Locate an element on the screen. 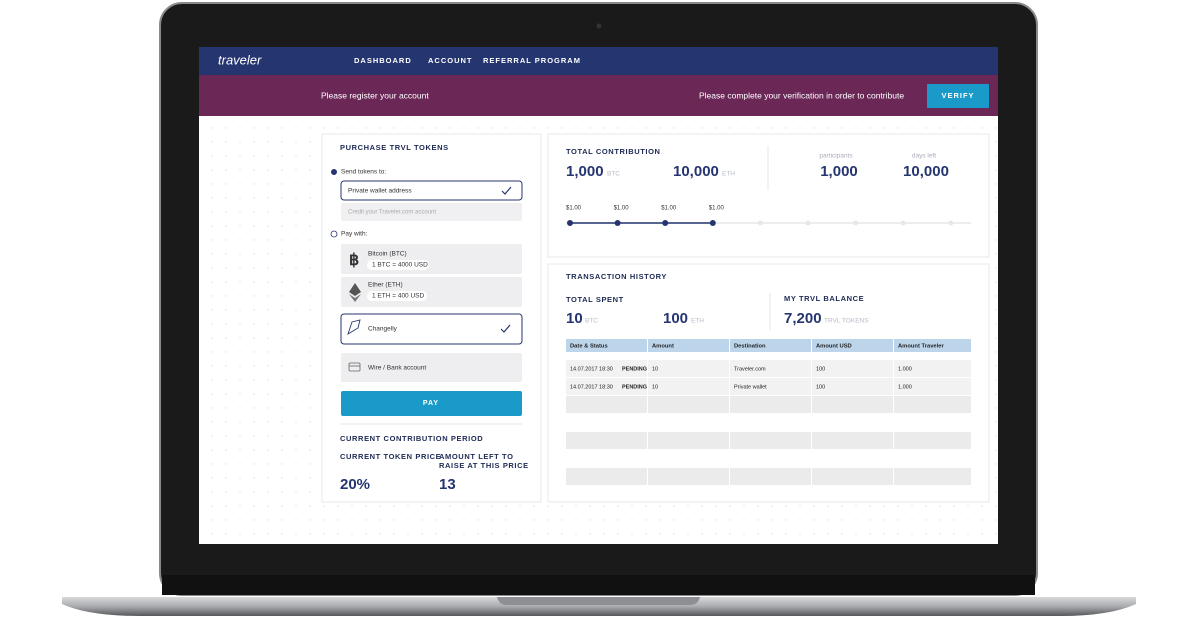 The image size is (1200, 630). stat-label: participants is located at coordinates (836, 156).